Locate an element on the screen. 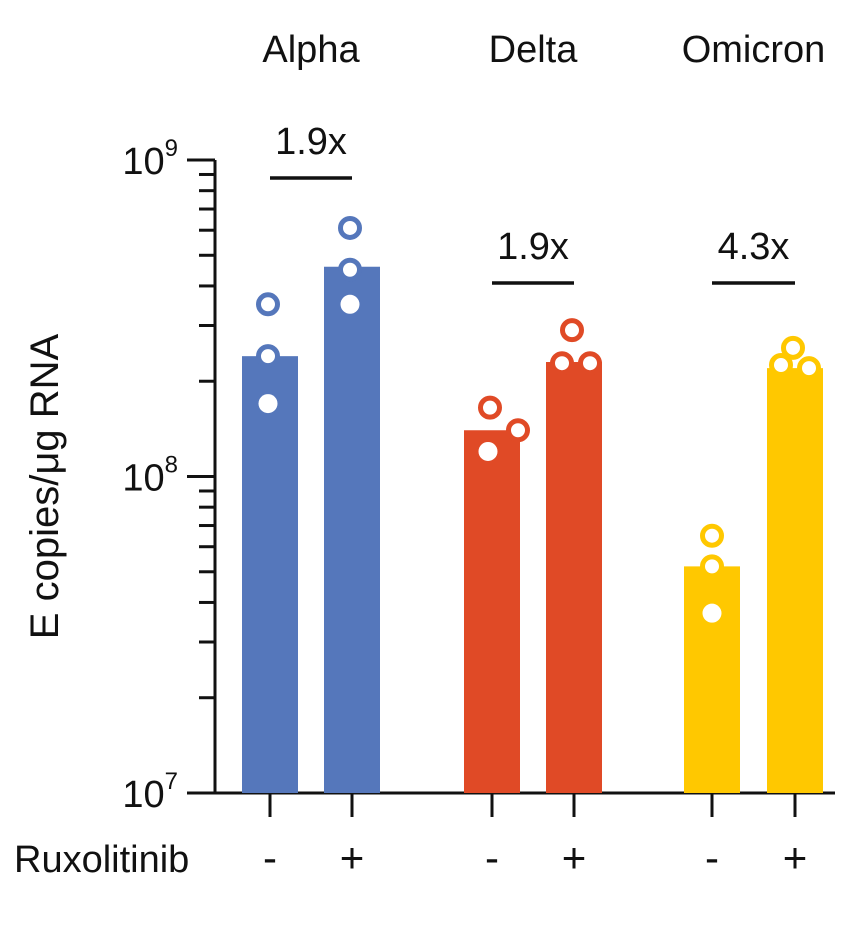 The width and height of the screenshot is (864, 938). y-tick-labels: 10⁷ 10⁸ 10⁹ is located at coordinates (150, 475).